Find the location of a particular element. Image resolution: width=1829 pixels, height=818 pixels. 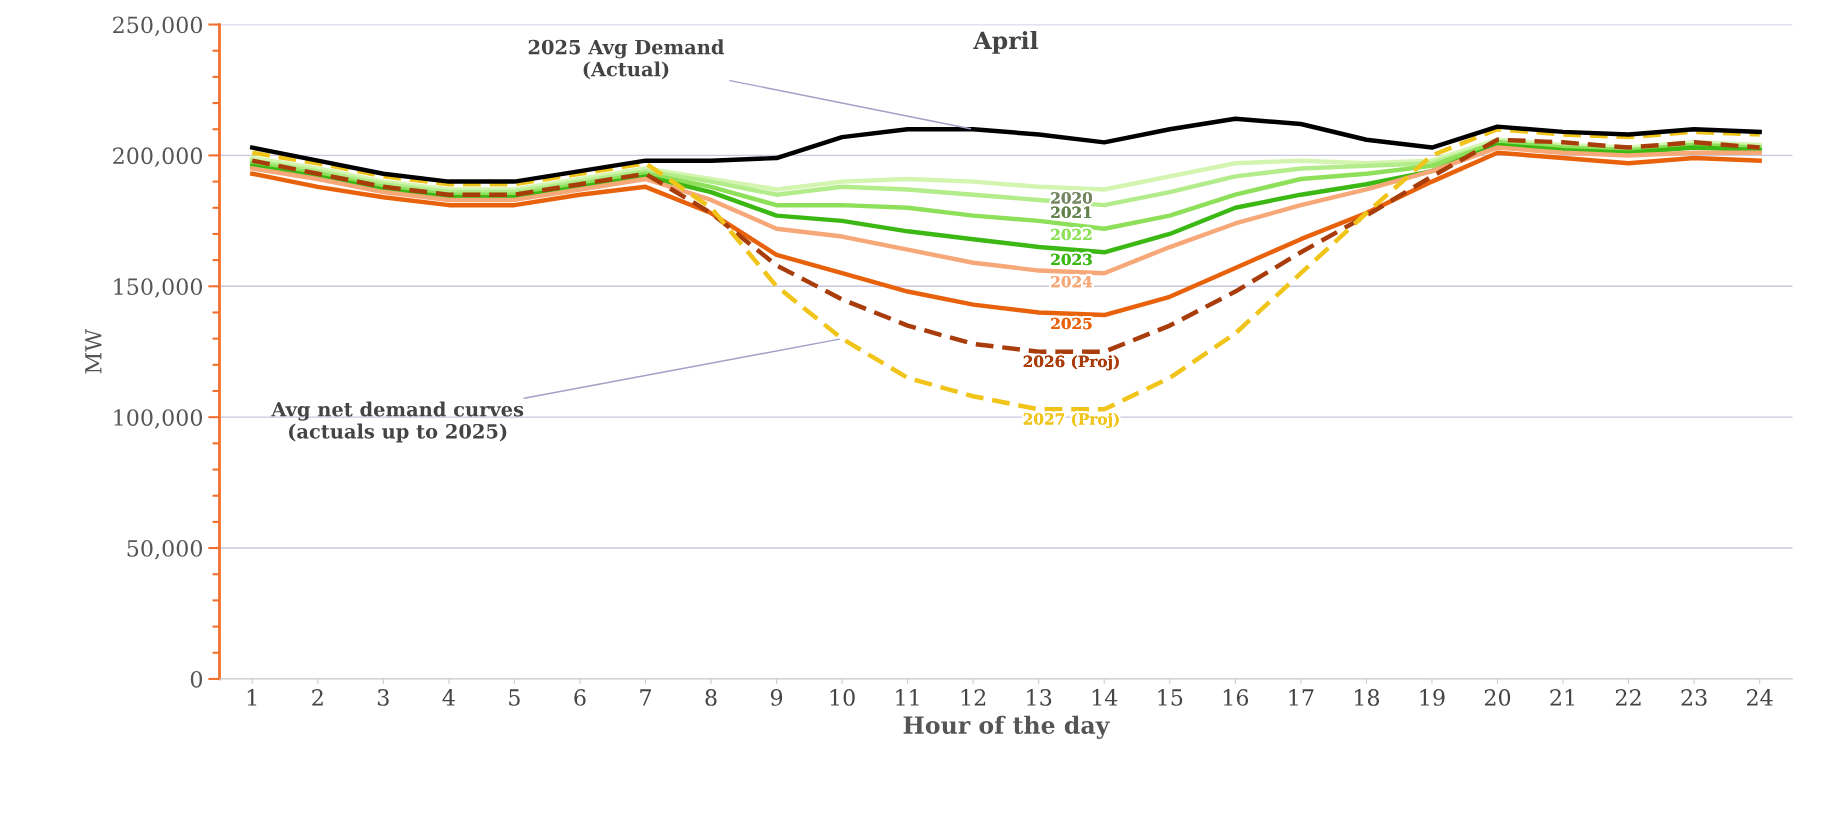

x-axis-title: Hour of the day is located at coordinates (1006, 727).